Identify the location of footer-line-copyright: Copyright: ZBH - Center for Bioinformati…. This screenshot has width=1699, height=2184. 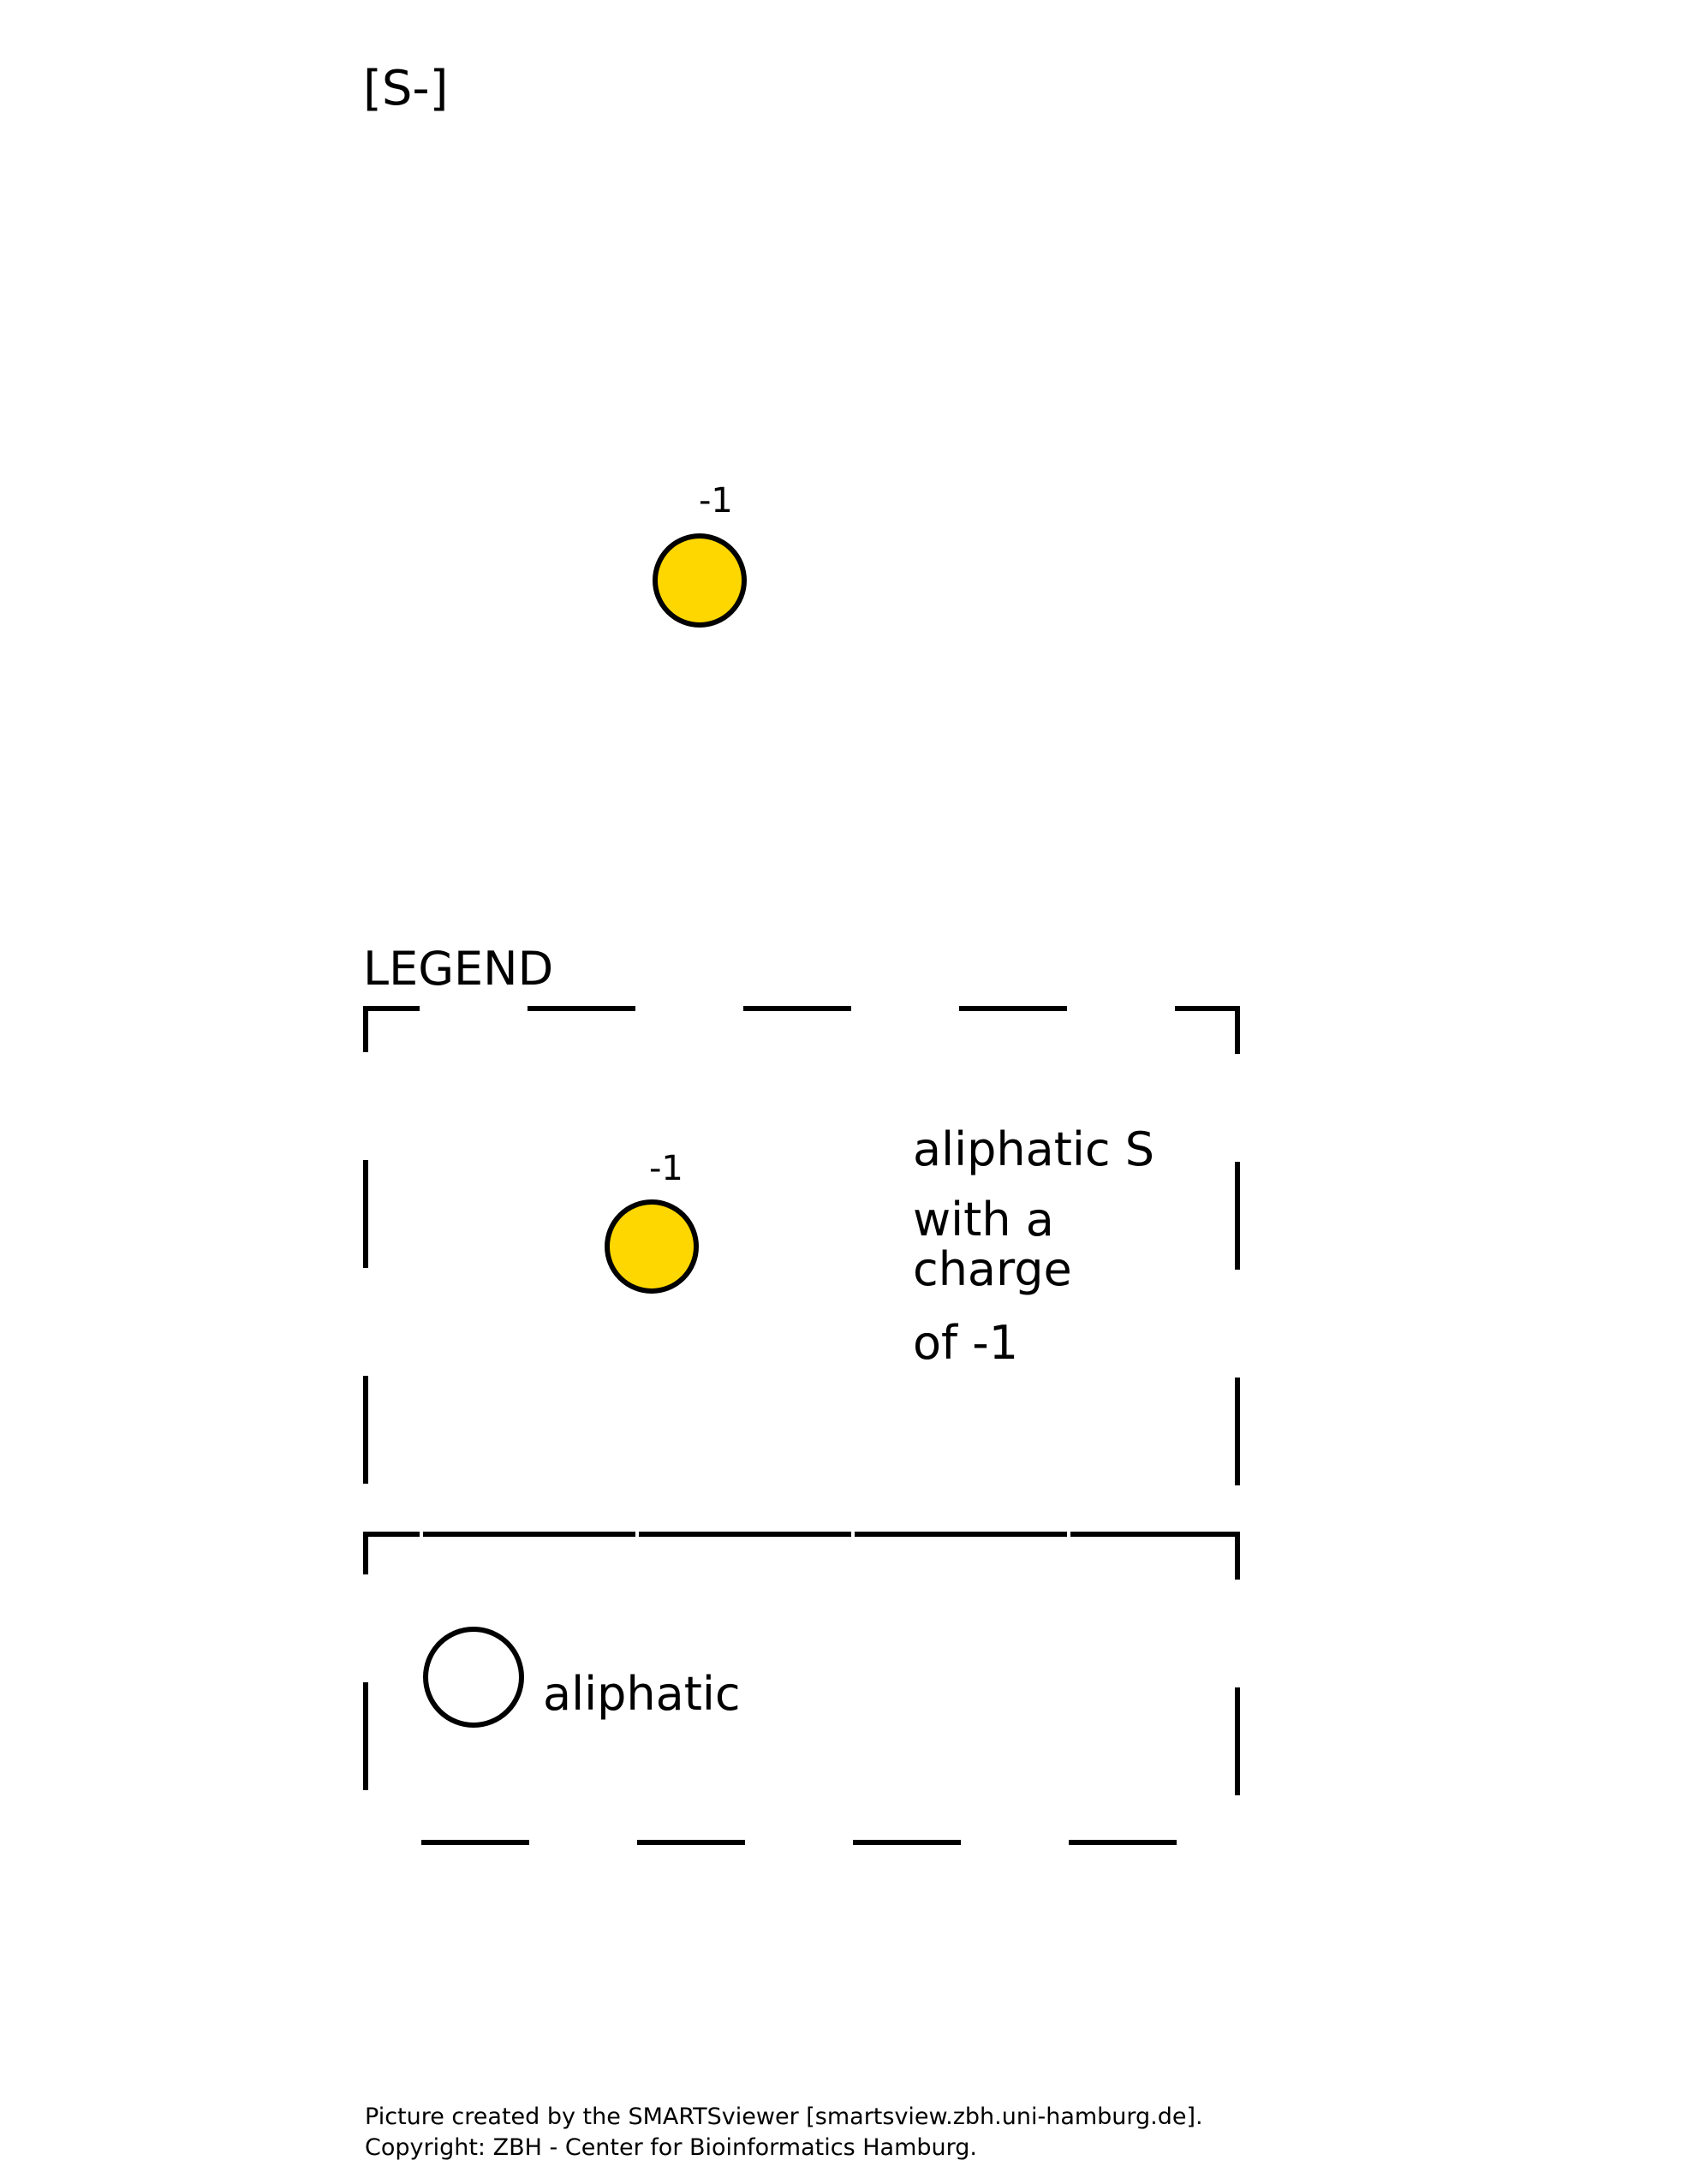
(671, 2147).